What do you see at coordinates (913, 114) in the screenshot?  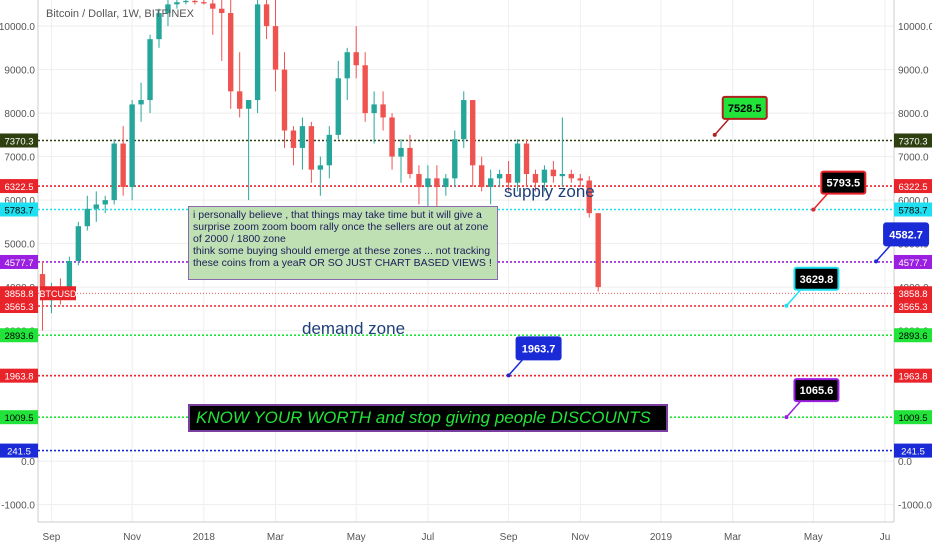 I see `y-tick-label-right: 8000.0` at bounding box center [913, 114].